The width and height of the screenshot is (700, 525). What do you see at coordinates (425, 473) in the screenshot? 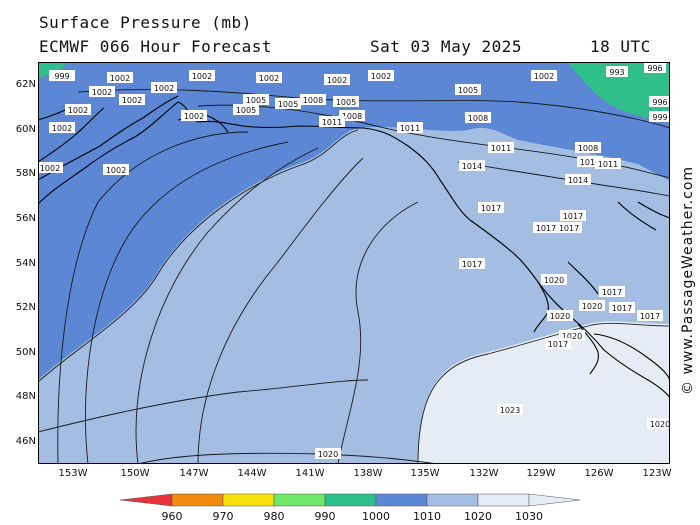
I see `lon-tick-label: 135W` at bounding box center [425, 473].